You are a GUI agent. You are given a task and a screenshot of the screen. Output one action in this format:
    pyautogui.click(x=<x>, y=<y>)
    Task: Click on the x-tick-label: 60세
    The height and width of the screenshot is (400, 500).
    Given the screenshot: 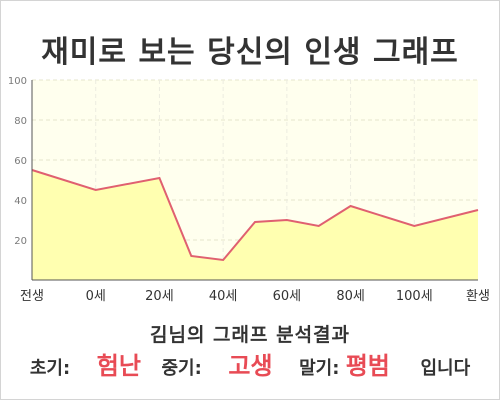 What is the action you would take?
    pyautogui.click(x=287, y=296)
    